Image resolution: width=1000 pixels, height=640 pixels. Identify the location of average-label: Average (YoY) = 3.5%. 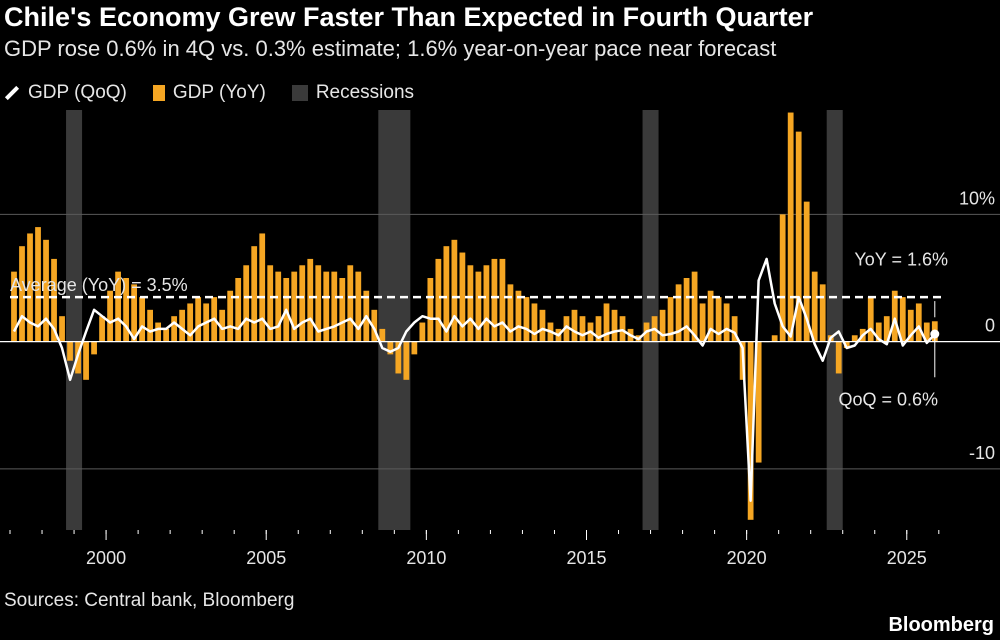
(99, 285).